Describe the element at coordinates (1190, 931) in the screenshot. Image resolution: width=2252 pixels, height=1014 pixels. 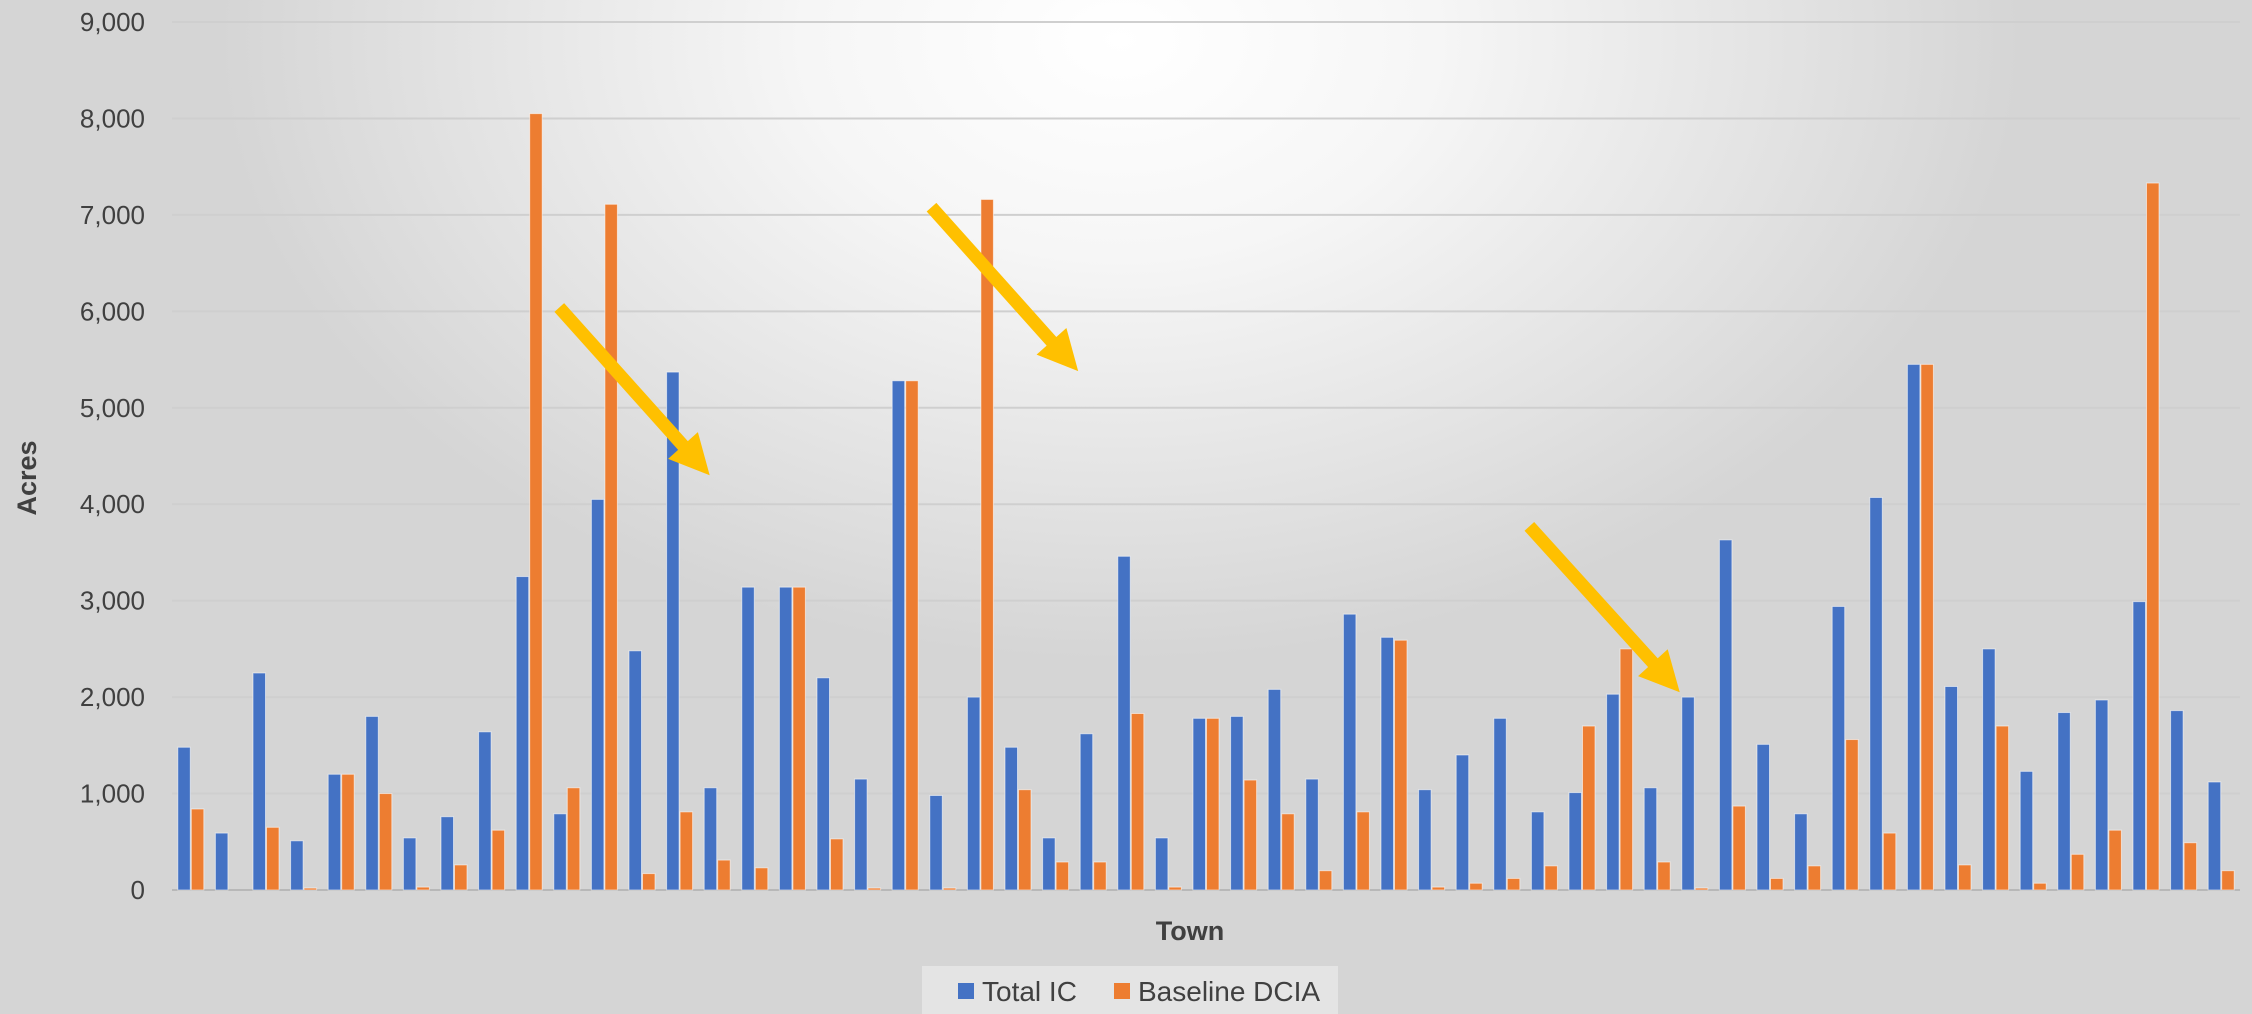
I see `x-axis-title: Town` at that location.